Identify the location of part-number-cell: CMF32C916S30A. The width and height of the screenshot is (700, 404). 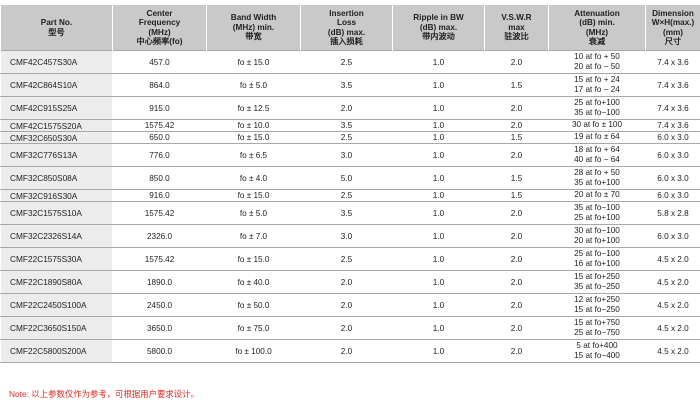
(56, 195).